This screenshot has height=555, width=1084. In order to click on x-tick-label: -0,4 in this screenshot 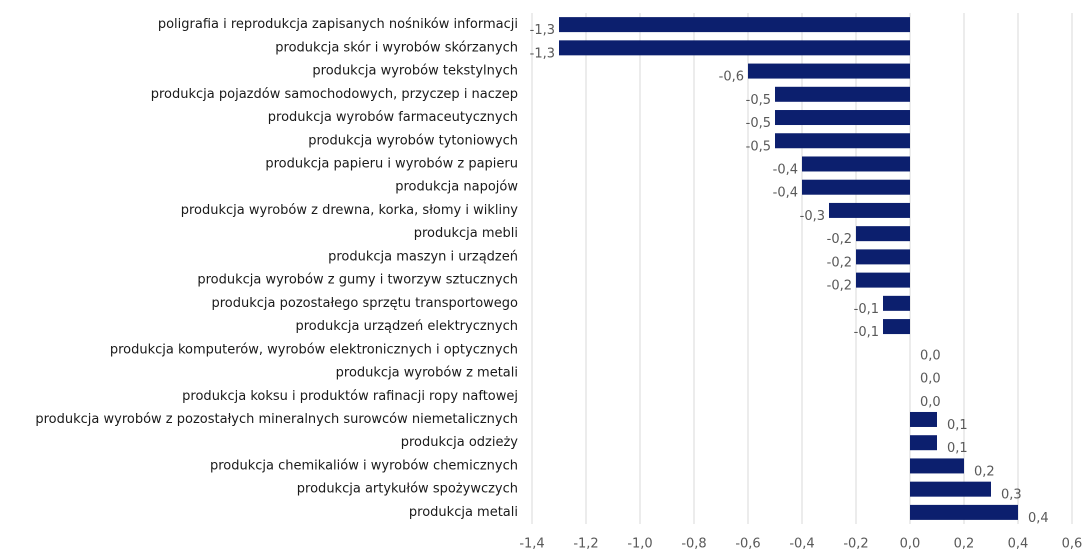, I will do `click(801, 544)`.